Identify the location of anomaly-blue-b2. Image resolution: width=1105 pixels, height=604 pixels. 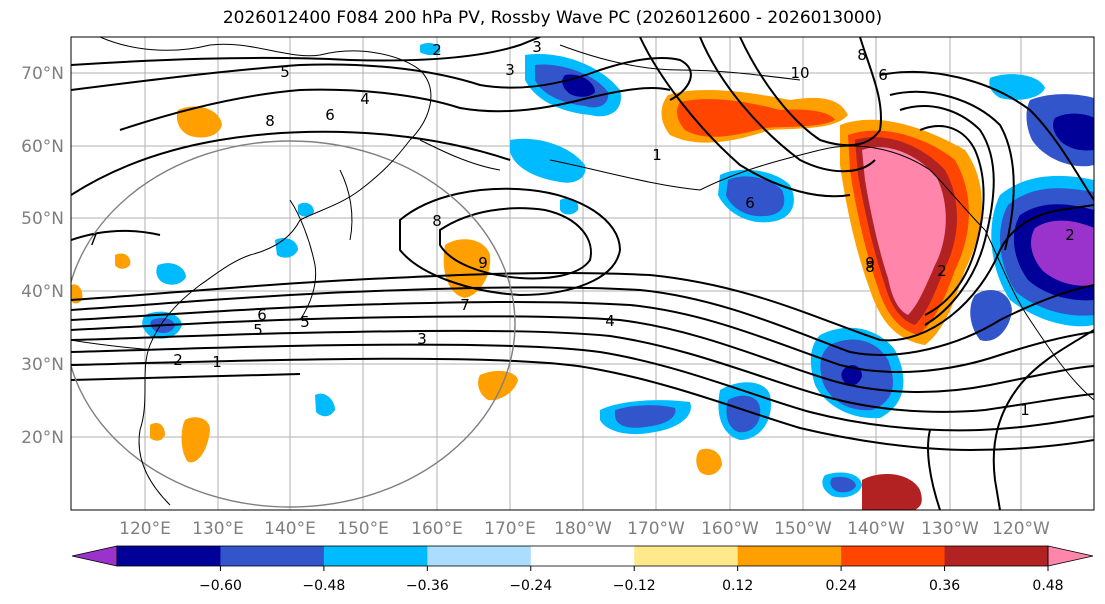
(743, 414).